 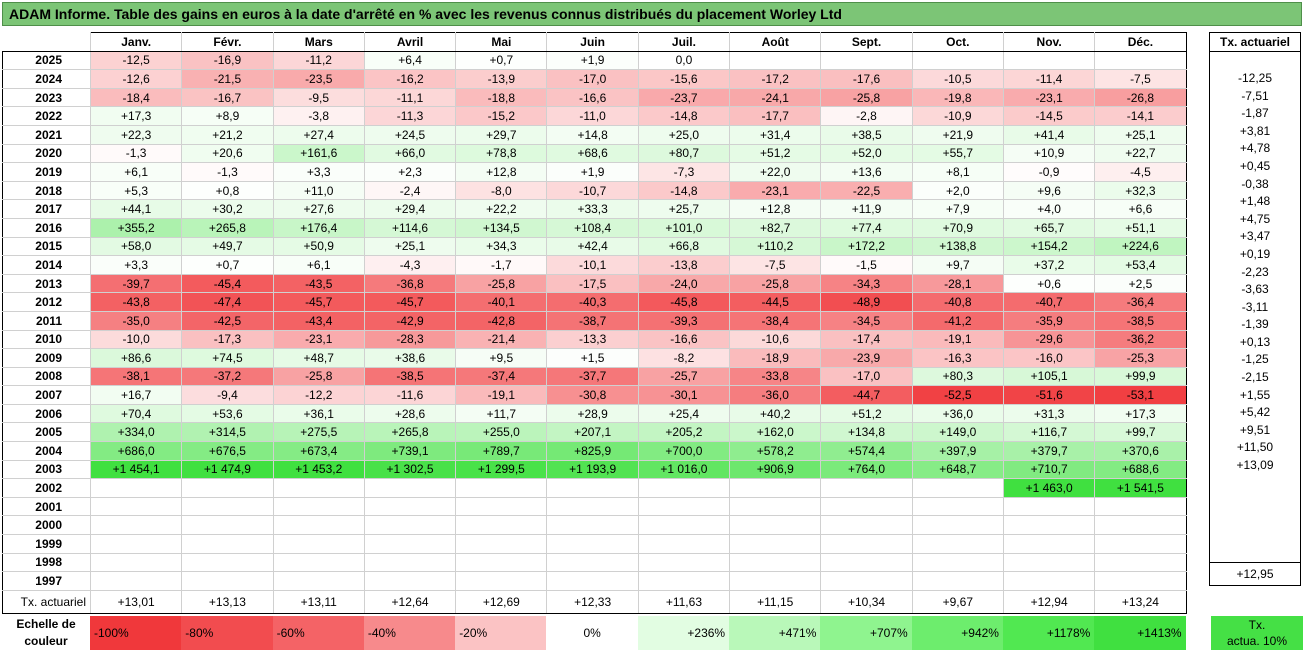 I want to click on gain-cell: -24,0, so click(x=684, y=283).